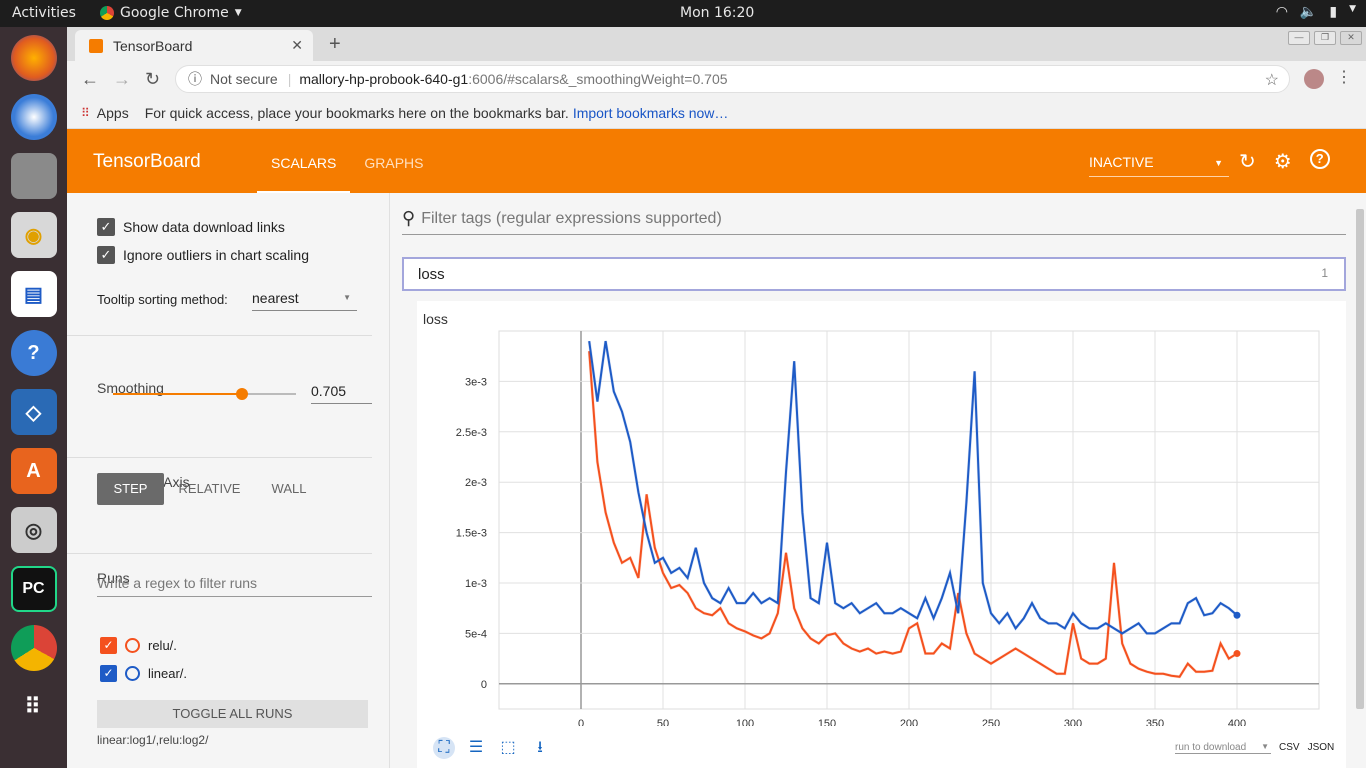 Image resolution: width=1366 pixels, height=768 pixels. I want to click on scrollbar, so click(1360, 459).